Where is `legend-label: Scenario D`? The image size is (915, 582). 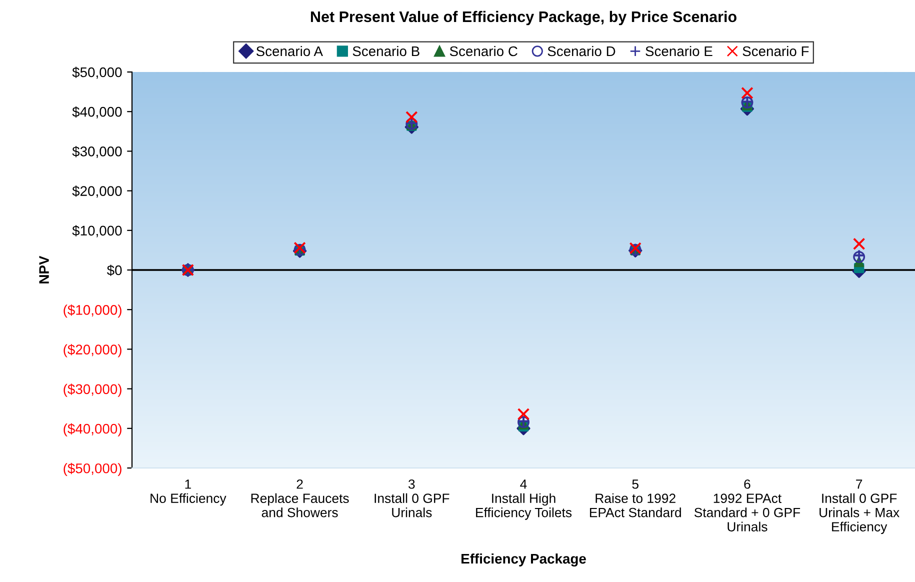
legend-label: Scenario D is located at coordinates (582, 51).